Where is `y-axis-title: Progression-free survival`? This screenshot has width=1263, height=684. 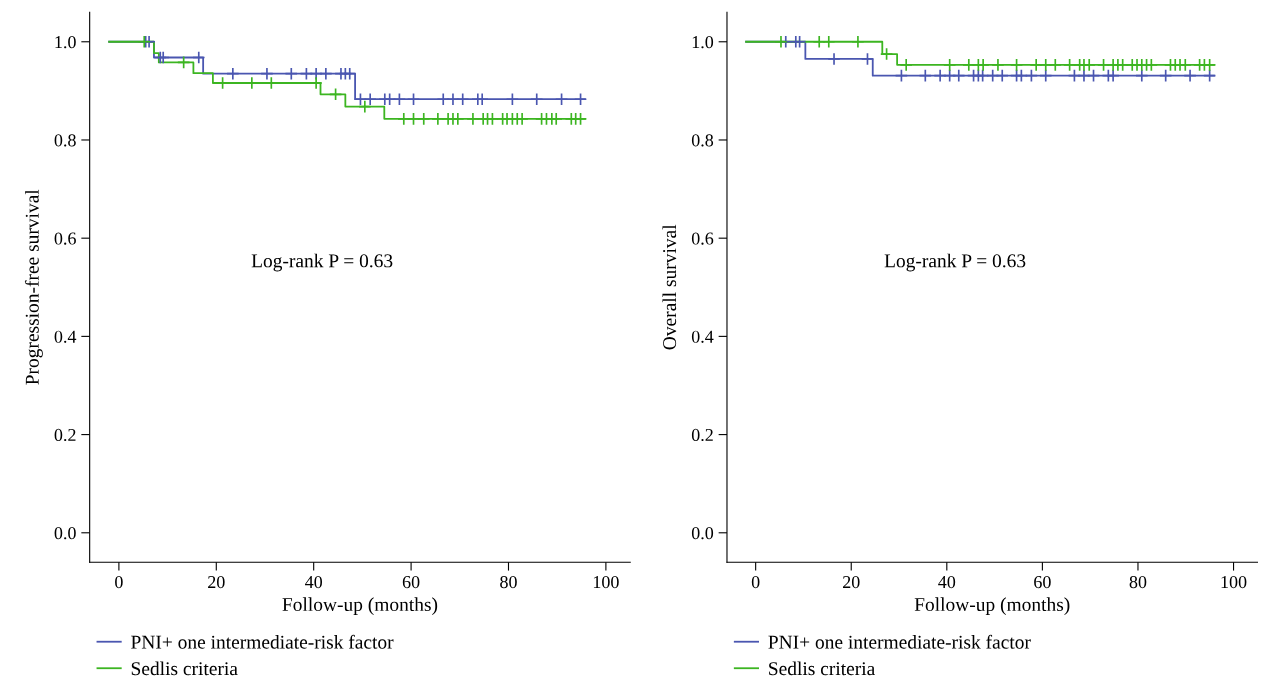 y-axis-title: Progression-free survival is located at coordinates (33, 287).